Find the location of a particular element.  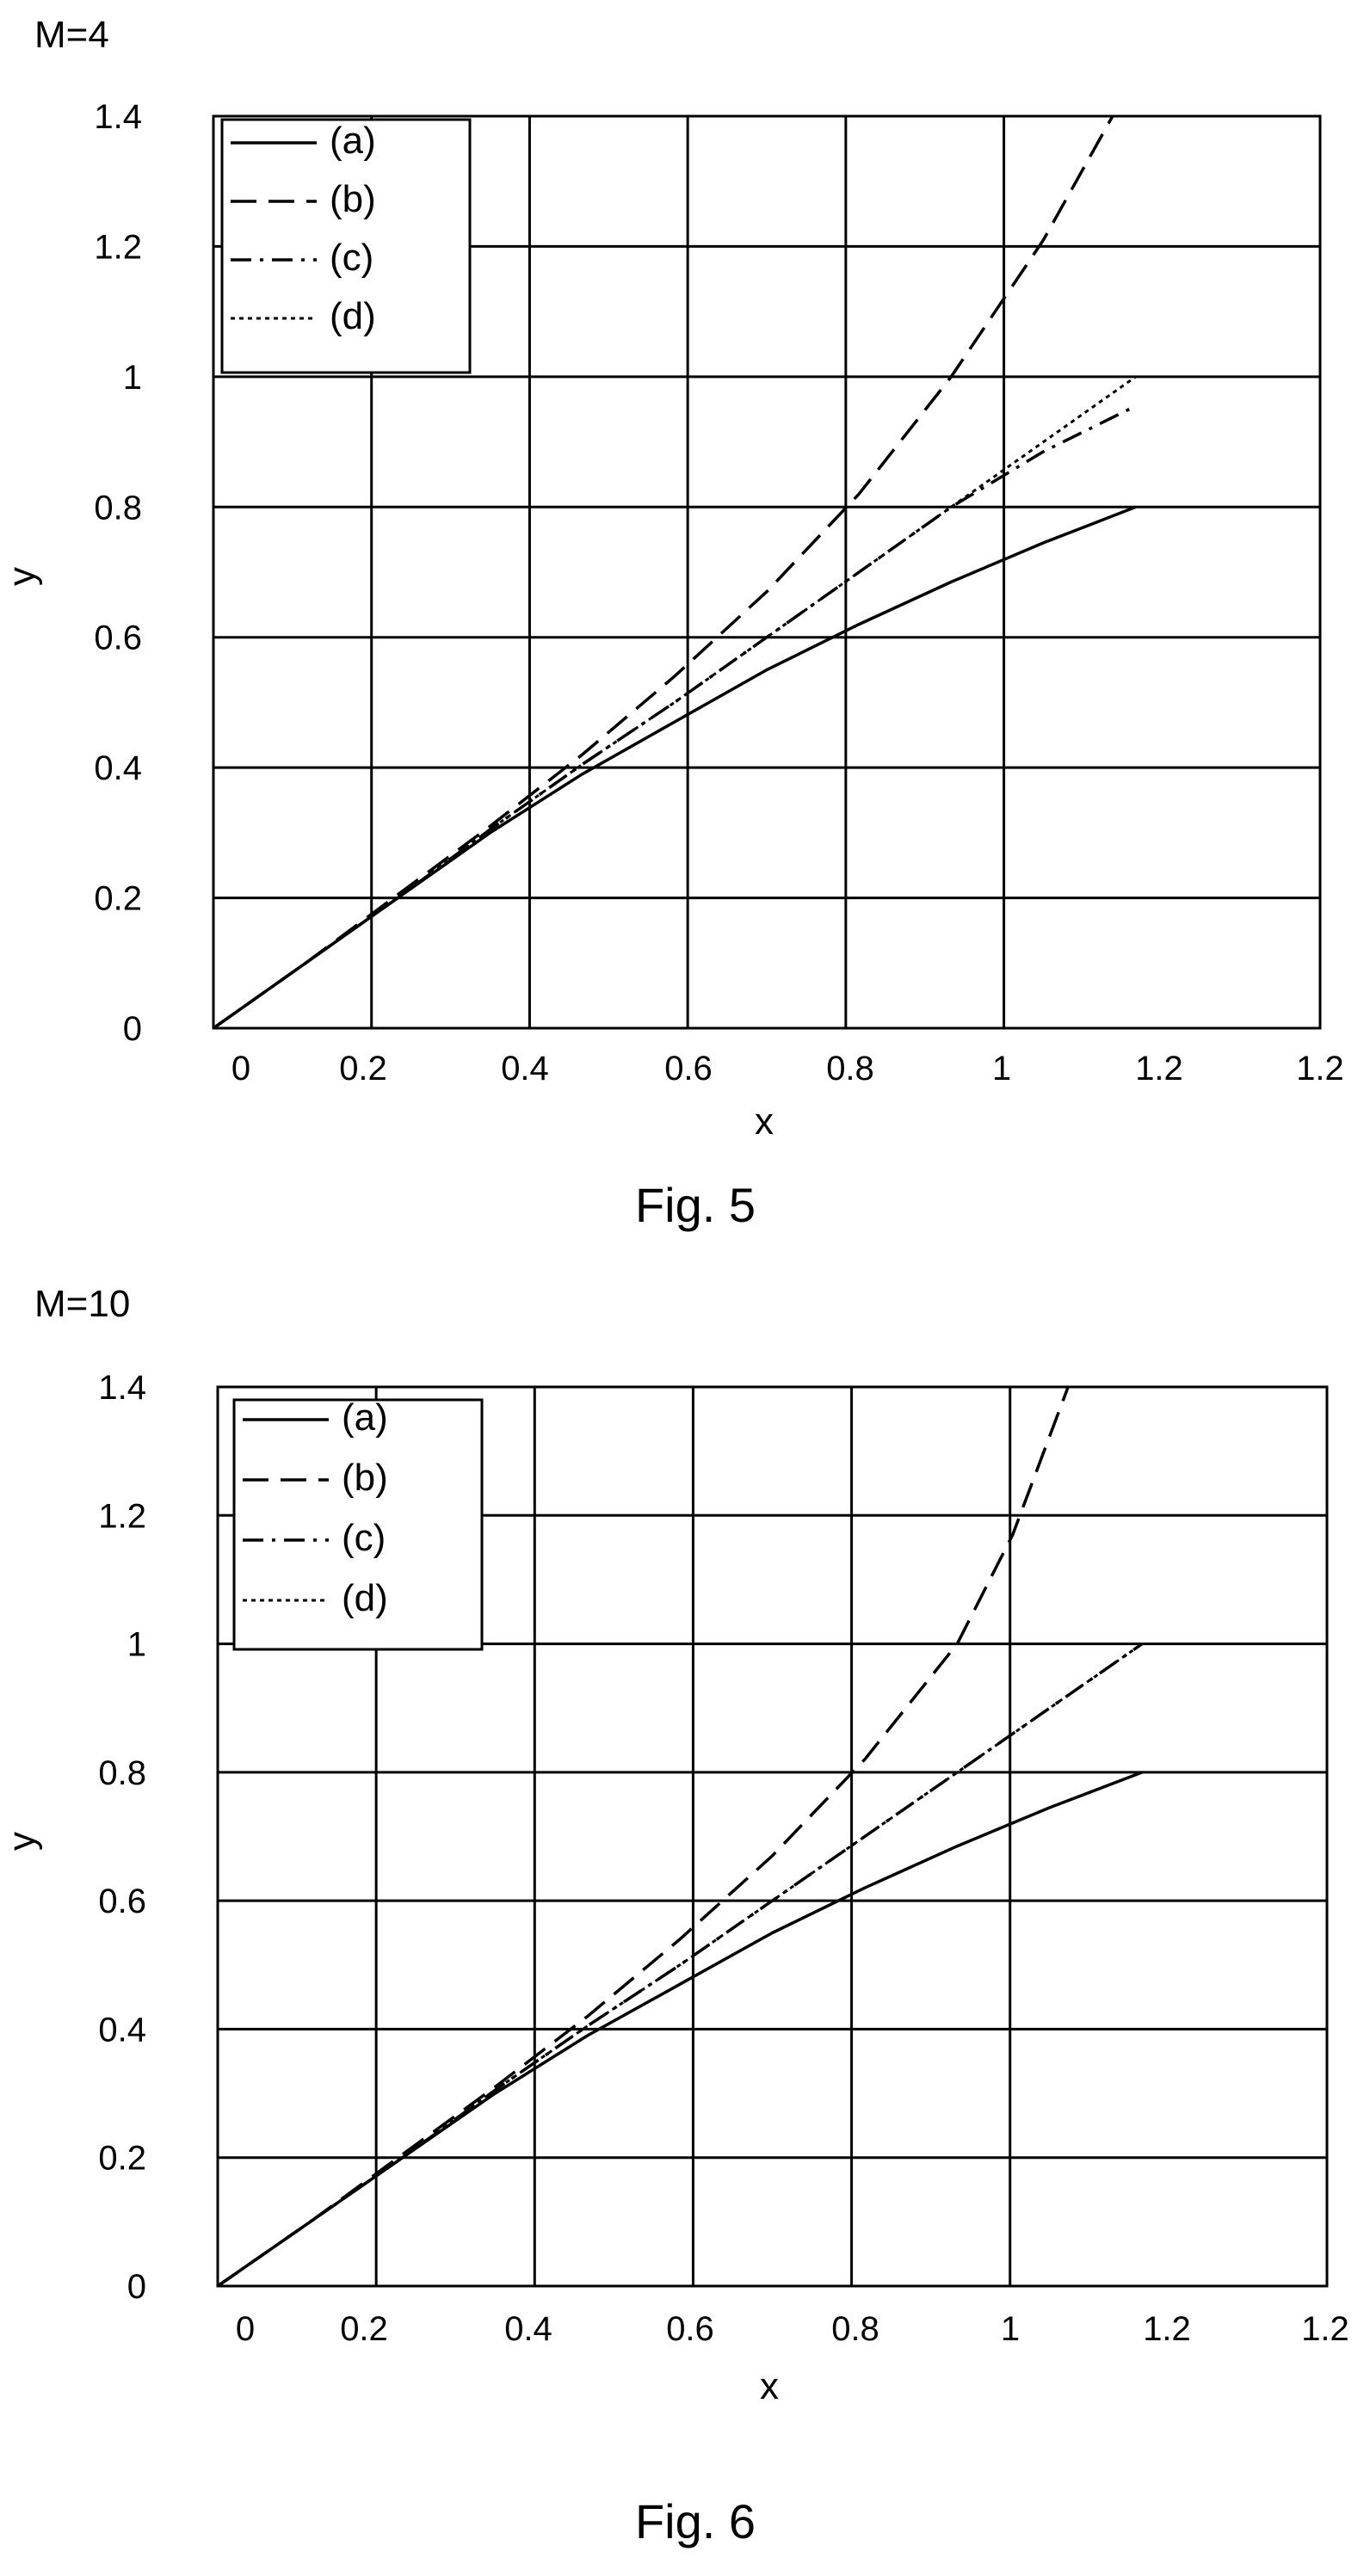

figure-caption: Fig. 5 is located at coordinates (695, 1205).